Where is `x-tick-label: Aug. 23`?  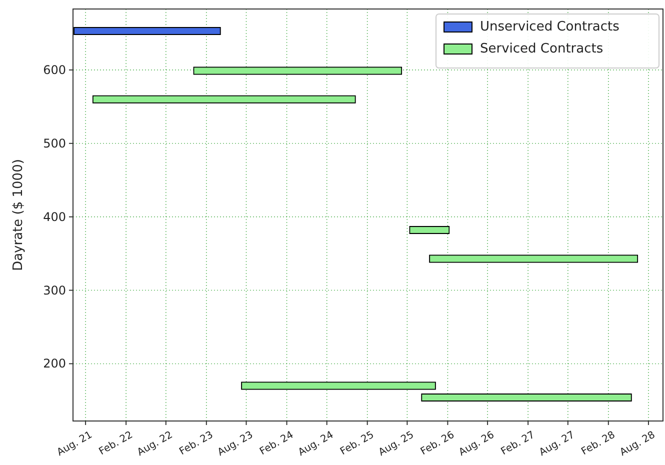 x-tick-label: Aug. 23 is located at coordinates (235, 444).